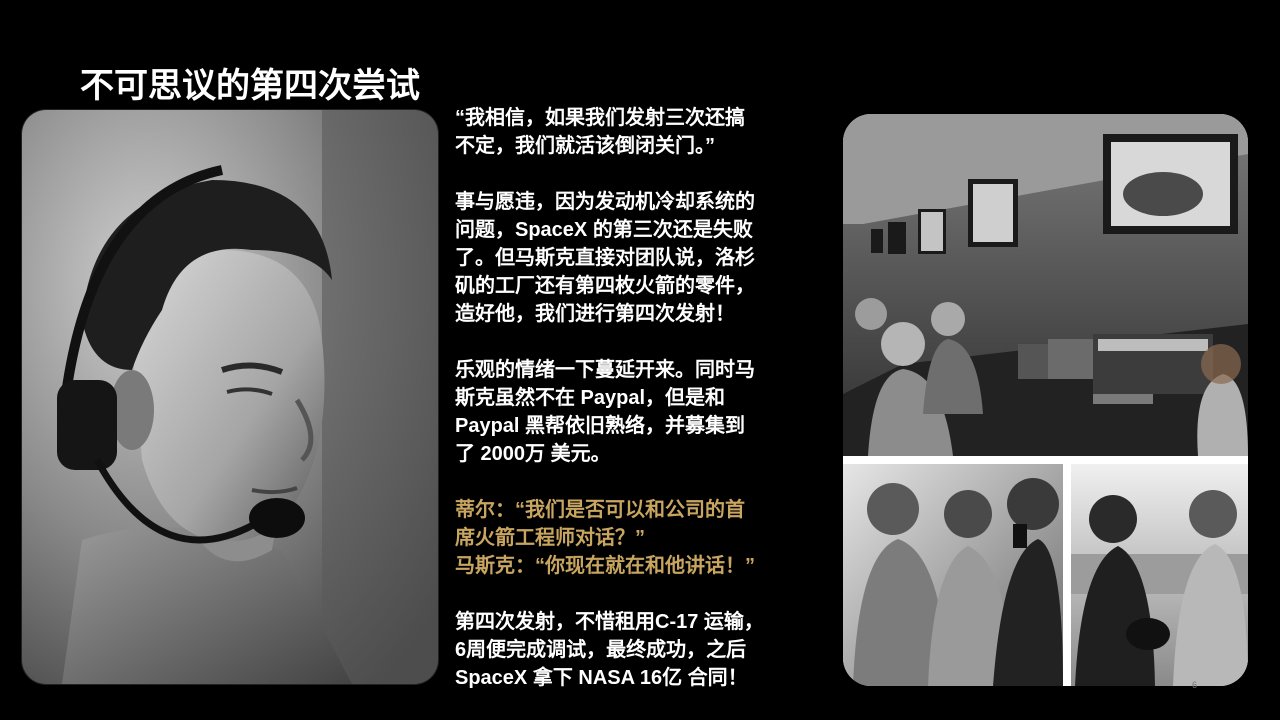 Image resolution: width=1280 pixels, height=720 pixels. Describe the element at coordinates (600, 118) in the screenshot. I see `text-line: “我相信，如果我们发射三次还搞` at that location.